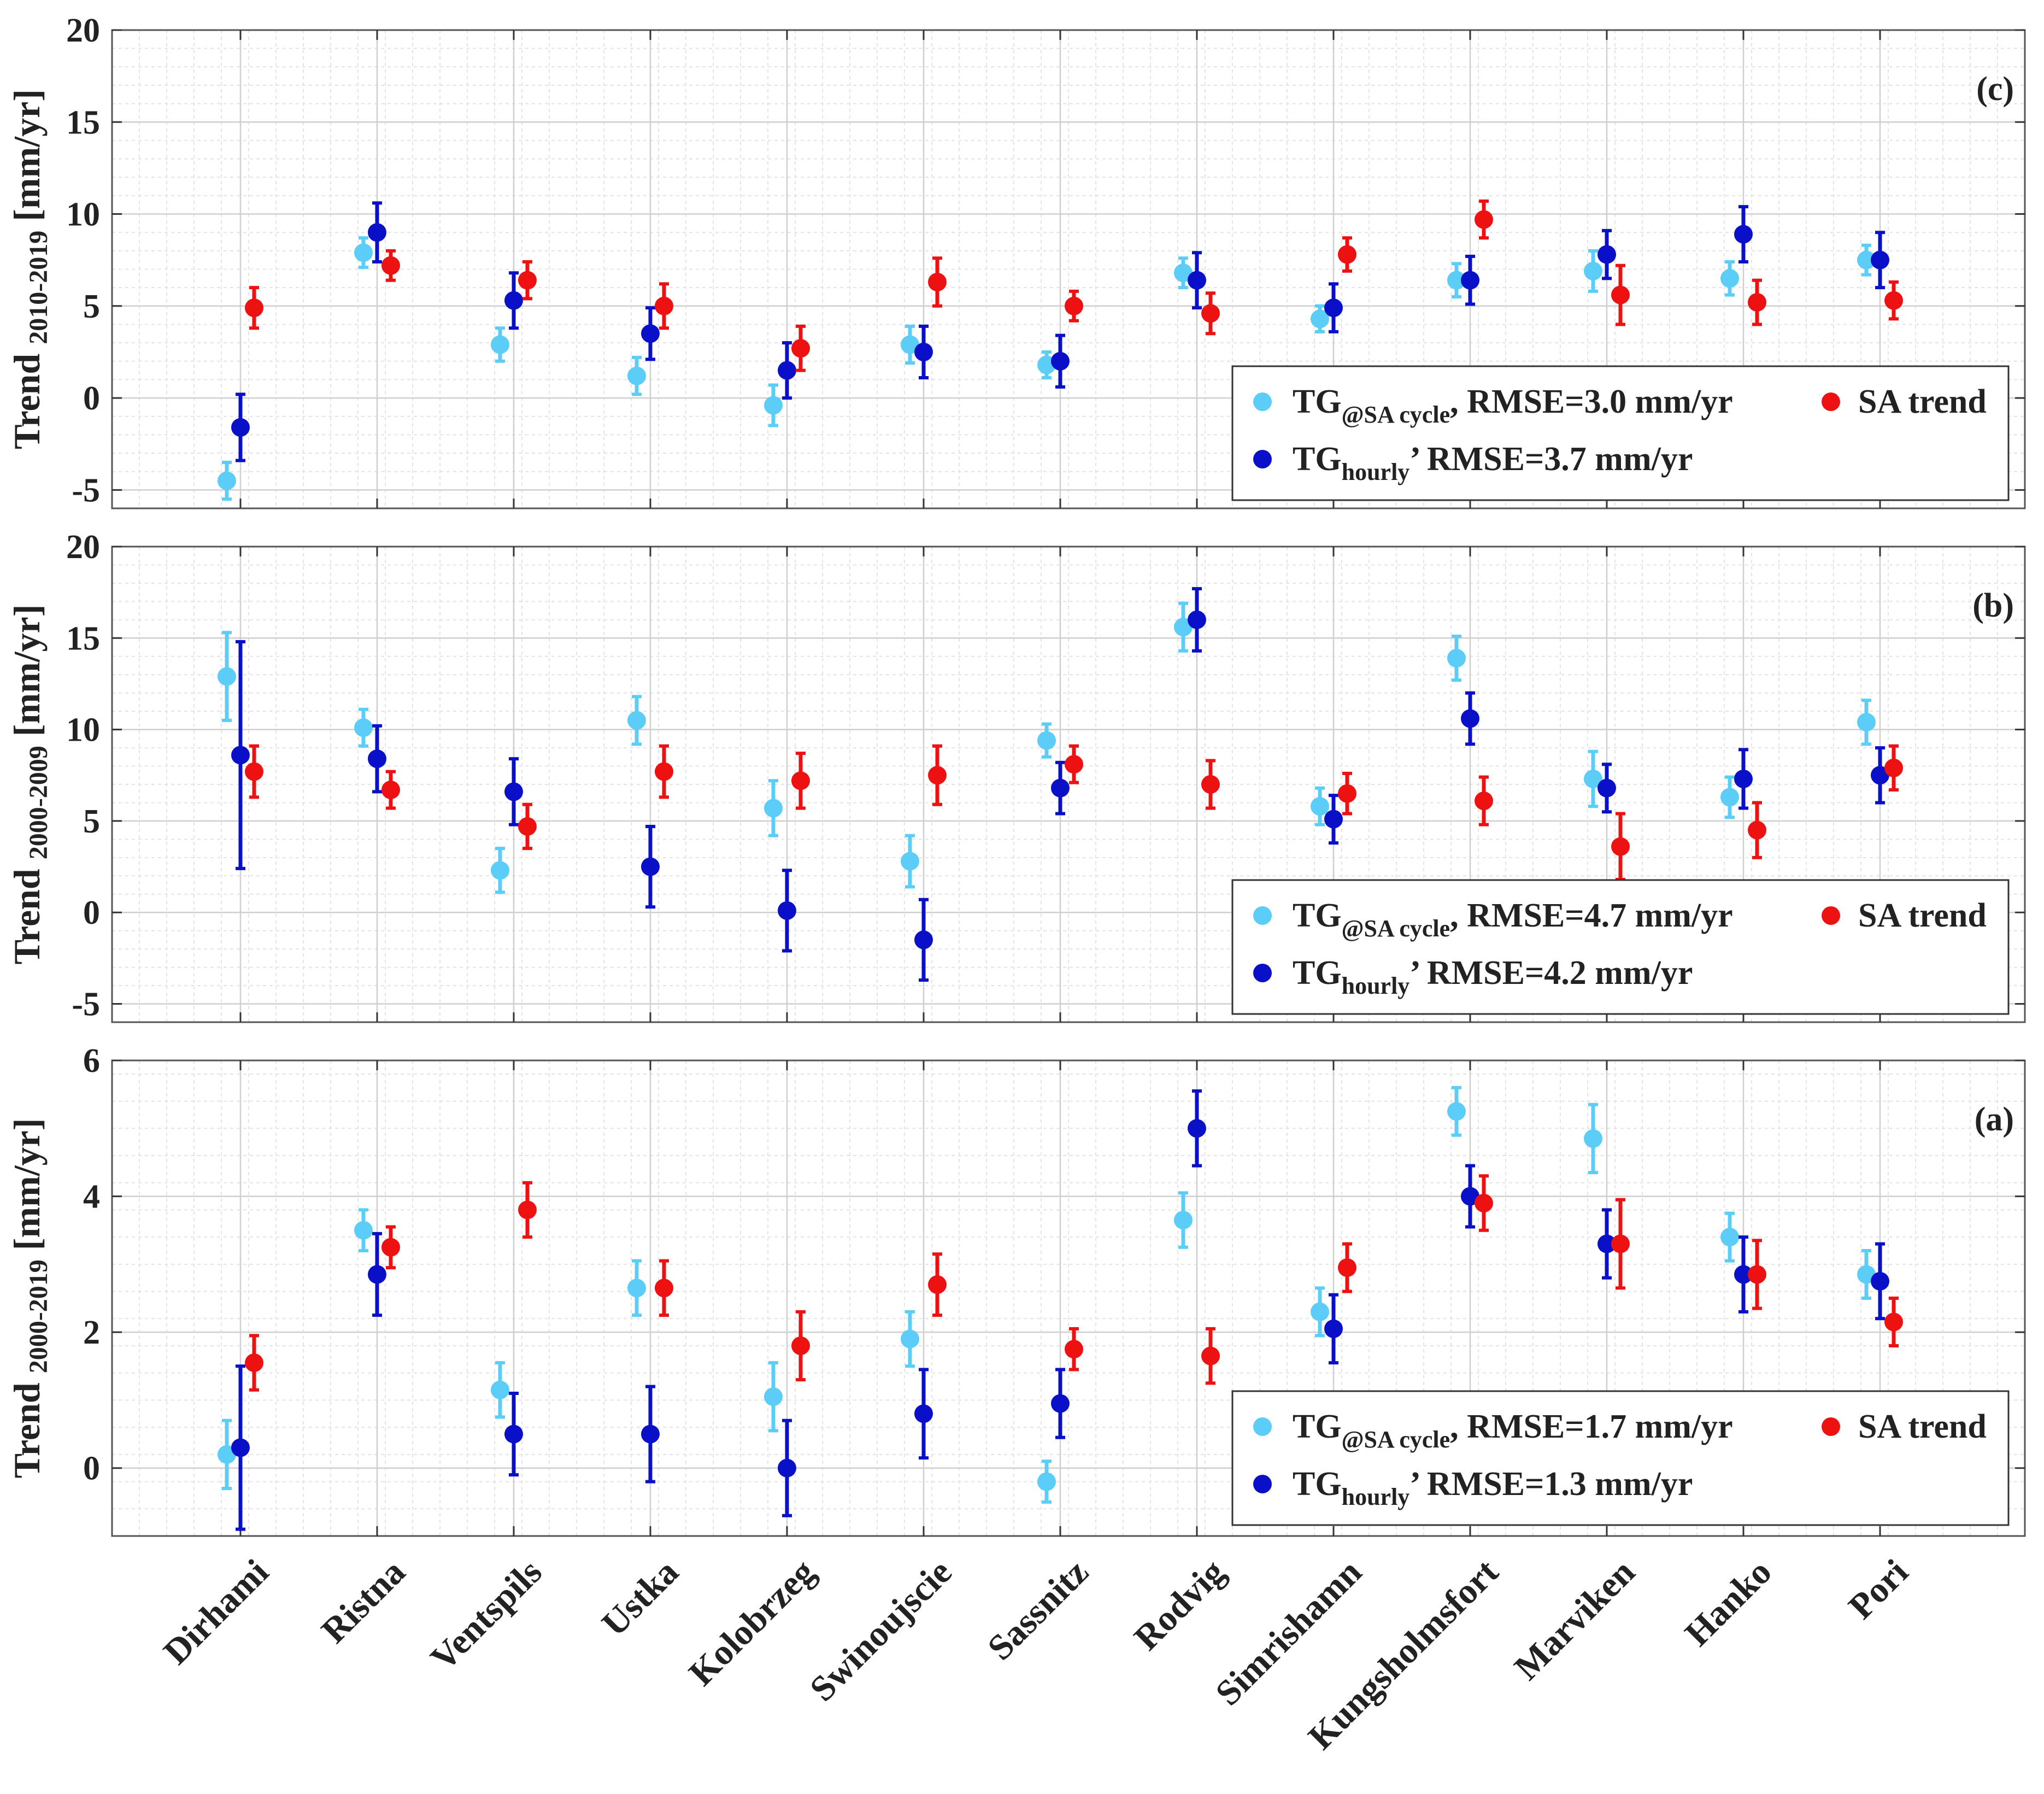  What do you see at coordinates (1038, 1610) in the screenshot?
I see `category-label: Sassnitz` at bounding box center [1038, 1610].